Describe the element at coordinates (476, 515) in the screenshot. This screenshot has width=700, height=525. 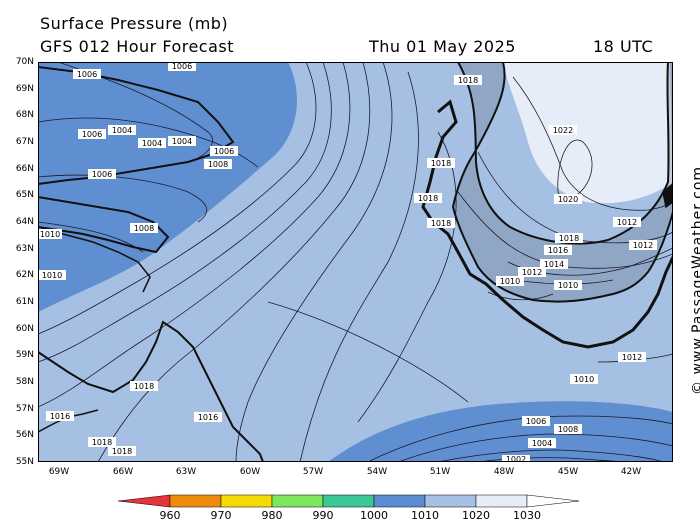
I see `colorbar-label: 1020` at that location.